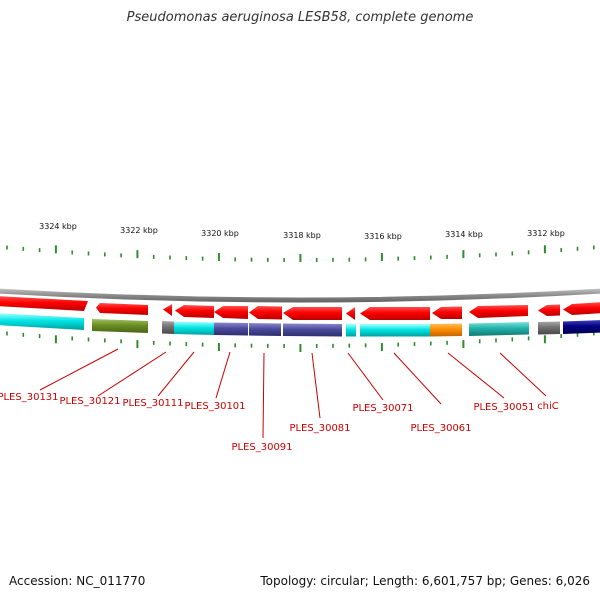 The image size is (600, 600). I want to click on scale-label-3314: 3314 kbp, so click(464, 234).